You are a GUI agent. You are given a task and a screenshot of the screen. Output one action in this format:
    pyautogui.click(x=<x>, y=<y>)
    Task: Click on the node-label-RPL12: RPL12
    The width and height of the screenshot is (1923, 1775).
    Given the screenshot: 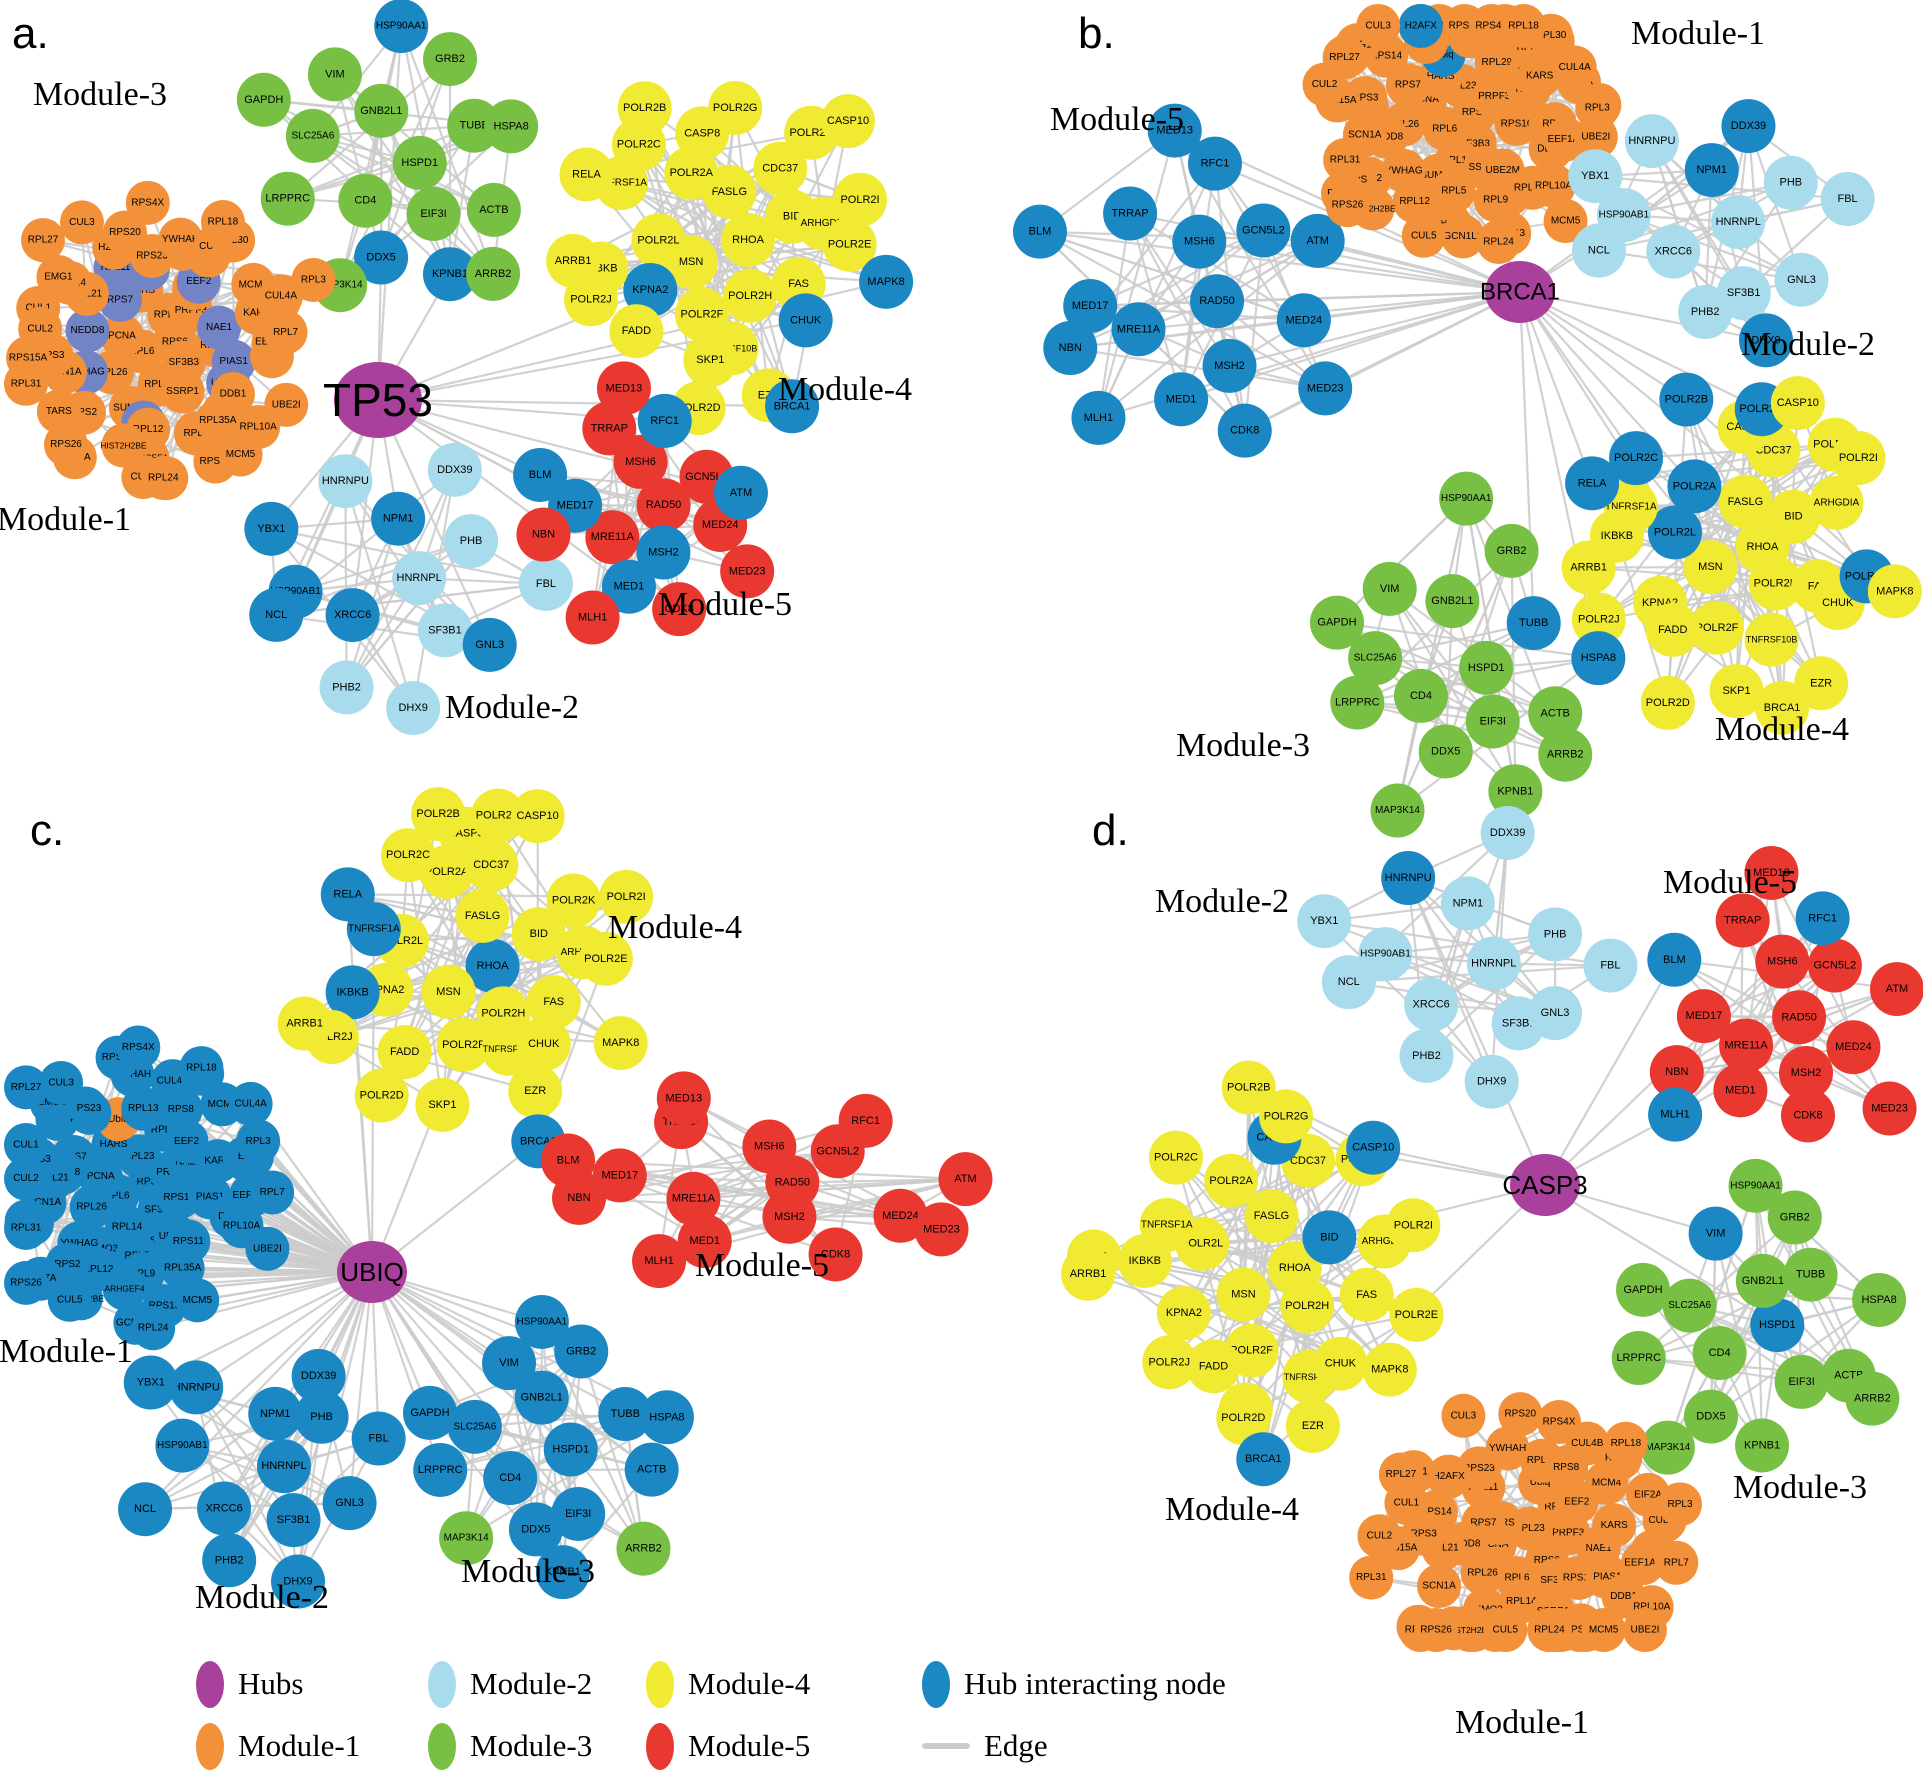 What is the action you would take?
    pyautogui.click(x=1414, y=201)
    